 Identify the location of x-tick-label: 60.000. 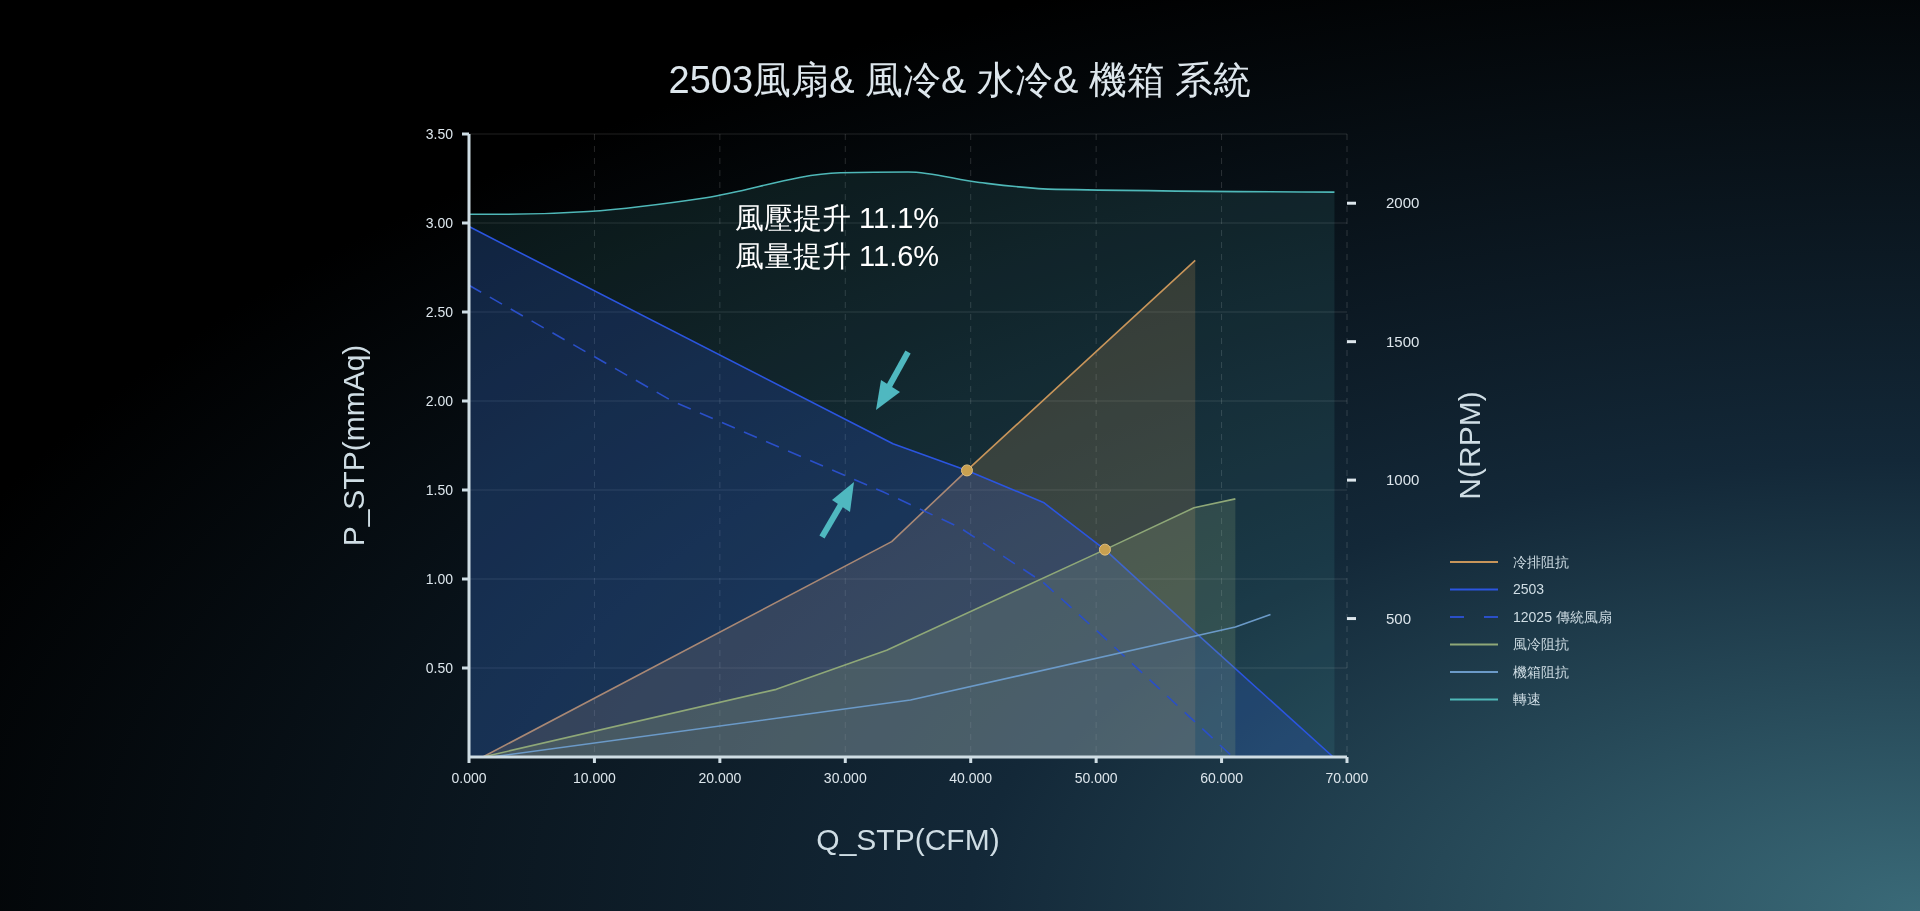
(1222, 778).